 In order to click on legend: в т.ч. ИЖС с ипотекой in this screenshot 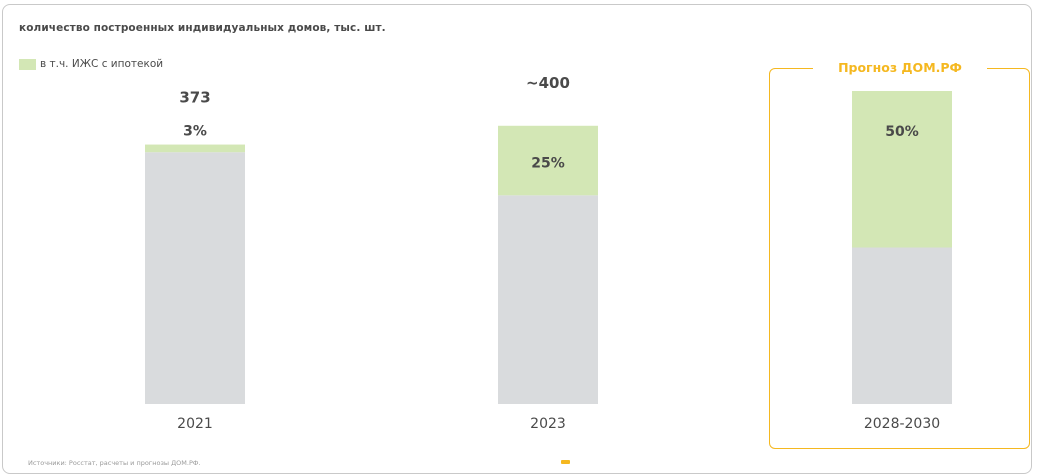, I will do `click(91, 64)`.